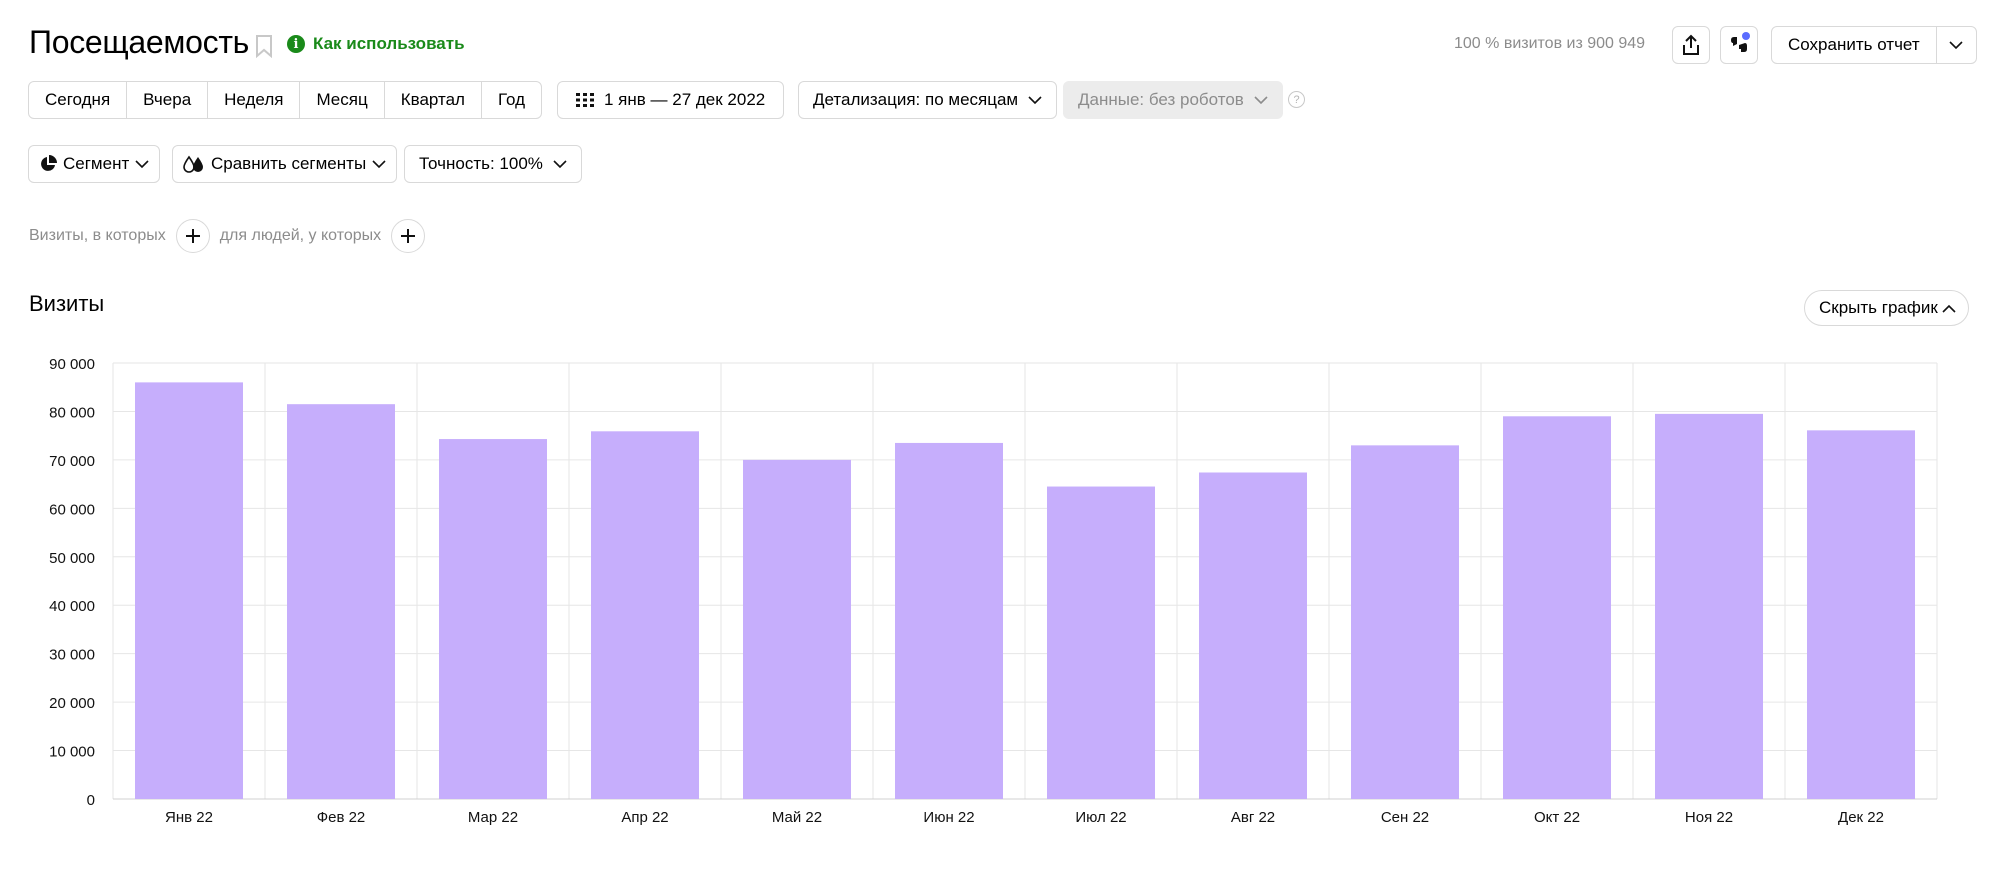 The height and width of the screenshot is (873, 1999). What do you see at coordinates (91, 800) in the screenshot?
I see `y-tick-label: 0` at bounding box center [91, 800].